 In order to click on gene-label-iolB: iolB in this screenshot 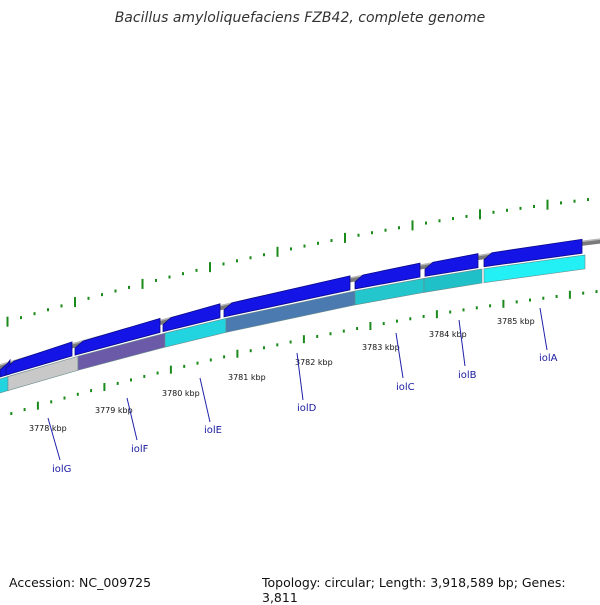, I will do `click(467, 375)`.